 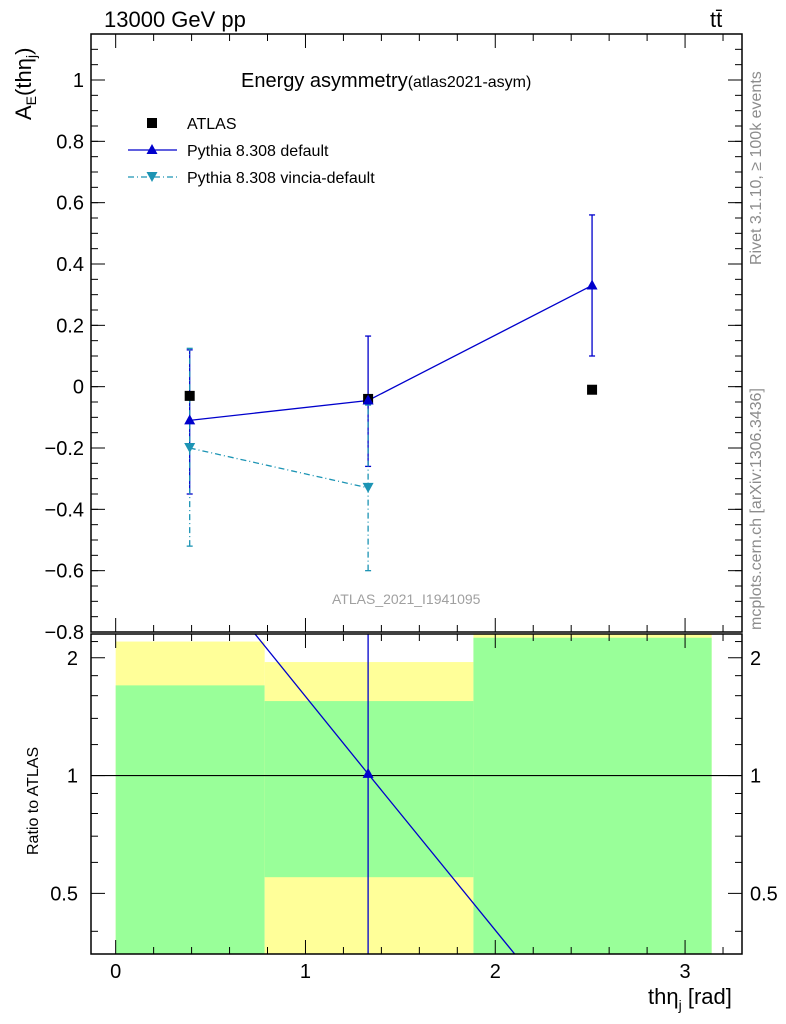 What do you see at coordinates (70, 265) in the screenshot?
I see `top-y-tick-label: 0.4` at bounding box center [70, 265].